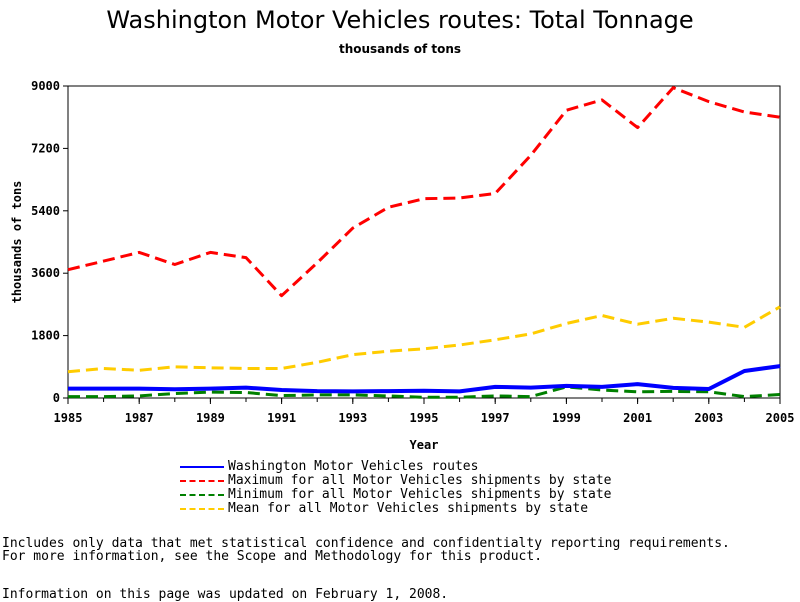 The height and width of the screenshot is (602, 800). I want to click on x-tick-label: 1993, so click(352, 418).